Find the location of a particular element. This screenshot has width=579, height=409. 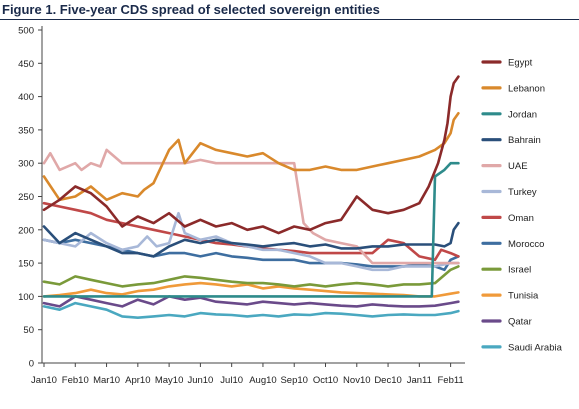

title-underline is located at coordinates (289, 19).